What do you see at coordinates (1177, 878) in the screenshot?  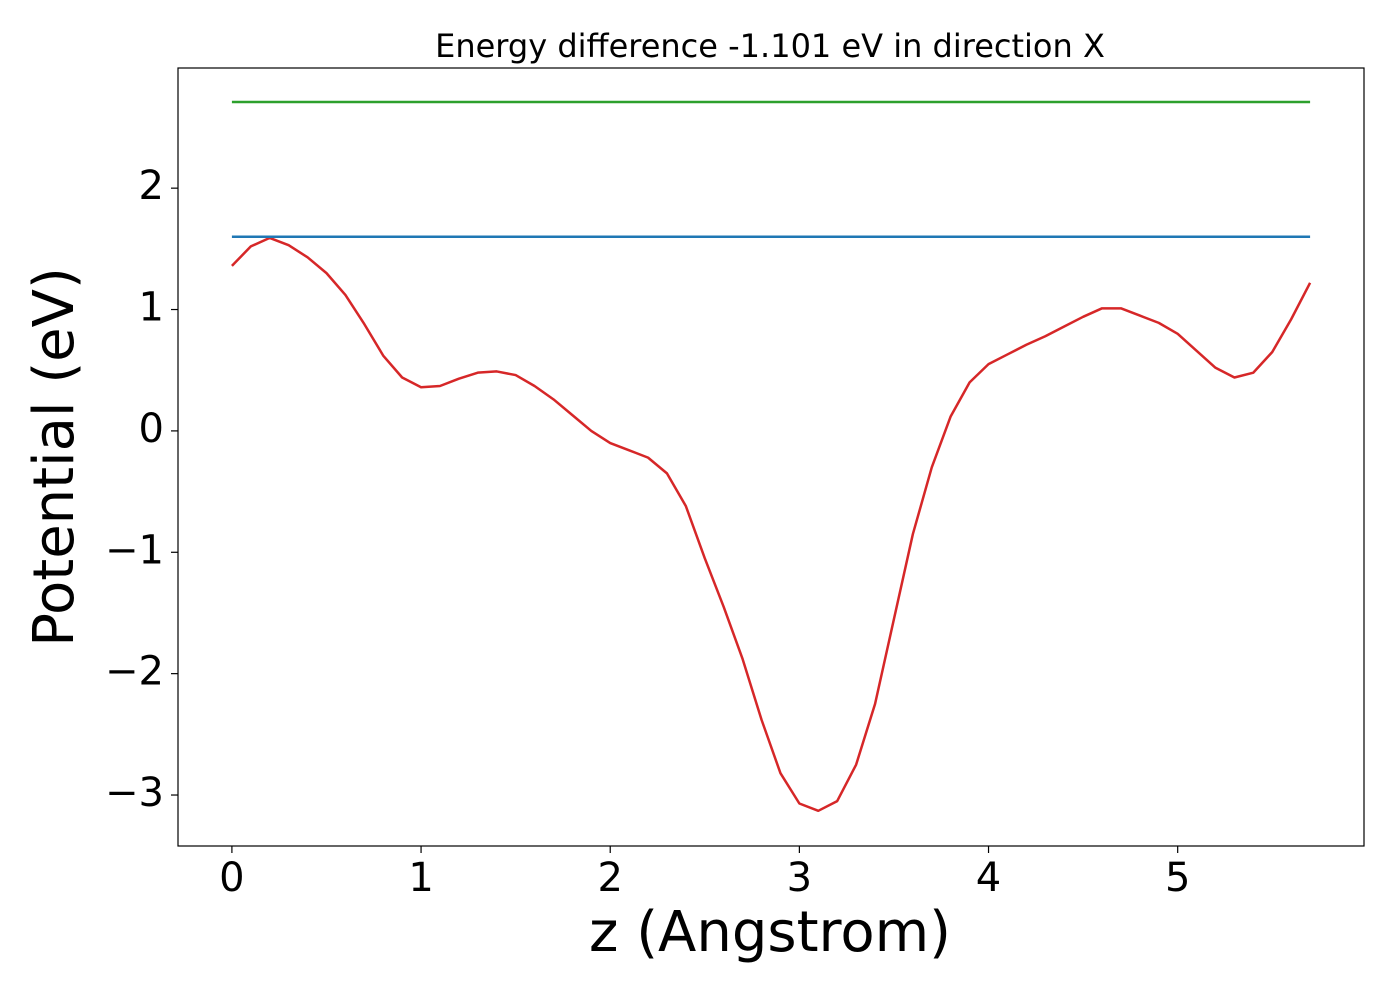 I see `x-tick-label: 5` at bounding box center [1177, 878].